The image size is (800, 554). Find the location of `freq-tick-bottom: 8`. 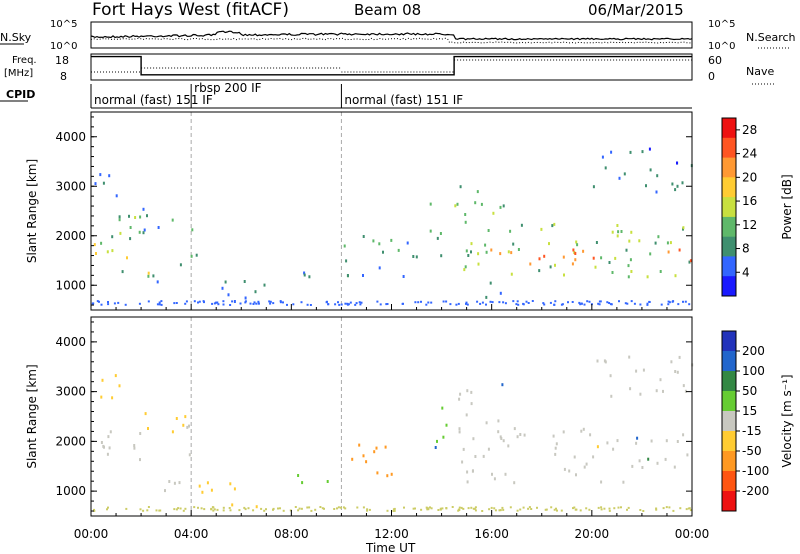

freq-tick-bottom: 8 is located at coordinates (63, 76).